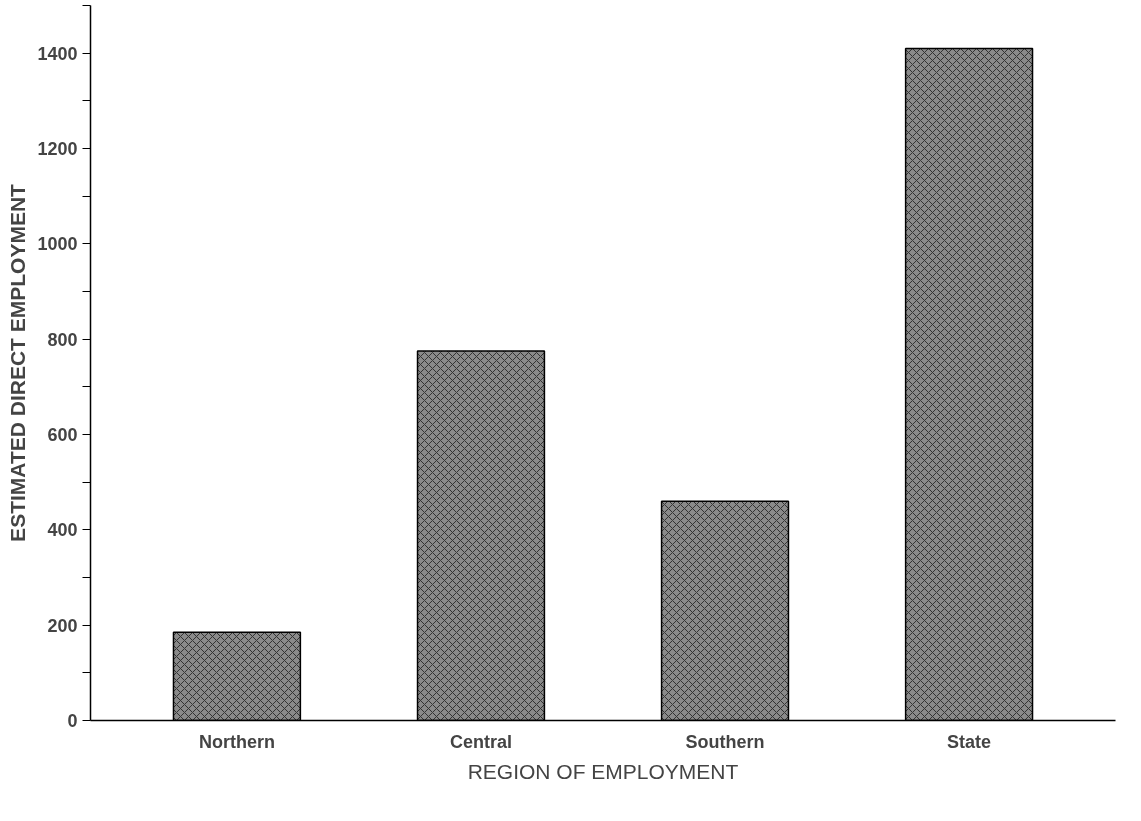 The image size is (1141, 821). Describe the element at coordinates (62, 625) in the screenshot. I see `y-tick-label: 200` at that location.